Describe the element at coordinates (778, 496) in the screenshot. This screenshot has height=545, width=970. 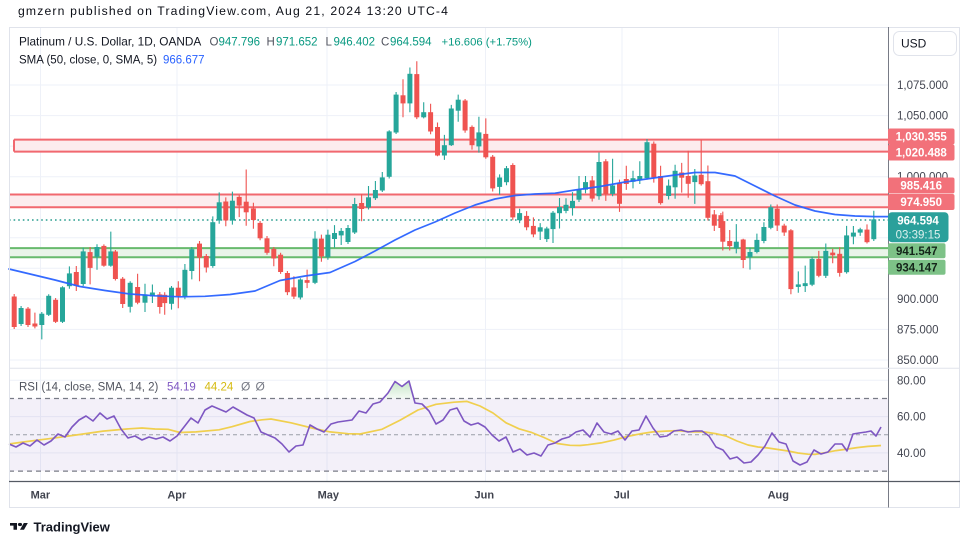
I see `svg-text: Aug` at that location.